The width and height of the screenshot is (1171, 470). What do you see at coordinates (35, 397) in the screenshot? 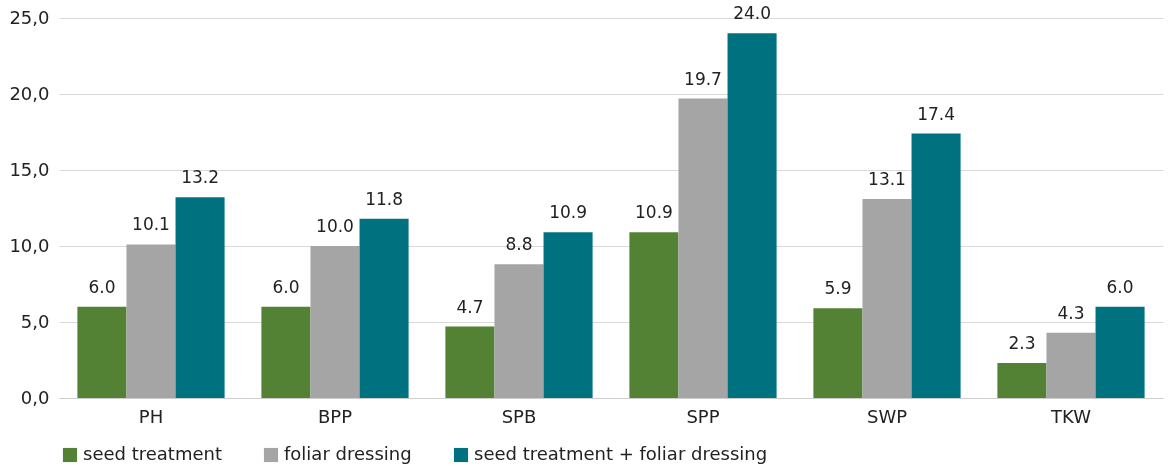
I see `y-tick-label: 0,0` at bounding box center [35, 397].